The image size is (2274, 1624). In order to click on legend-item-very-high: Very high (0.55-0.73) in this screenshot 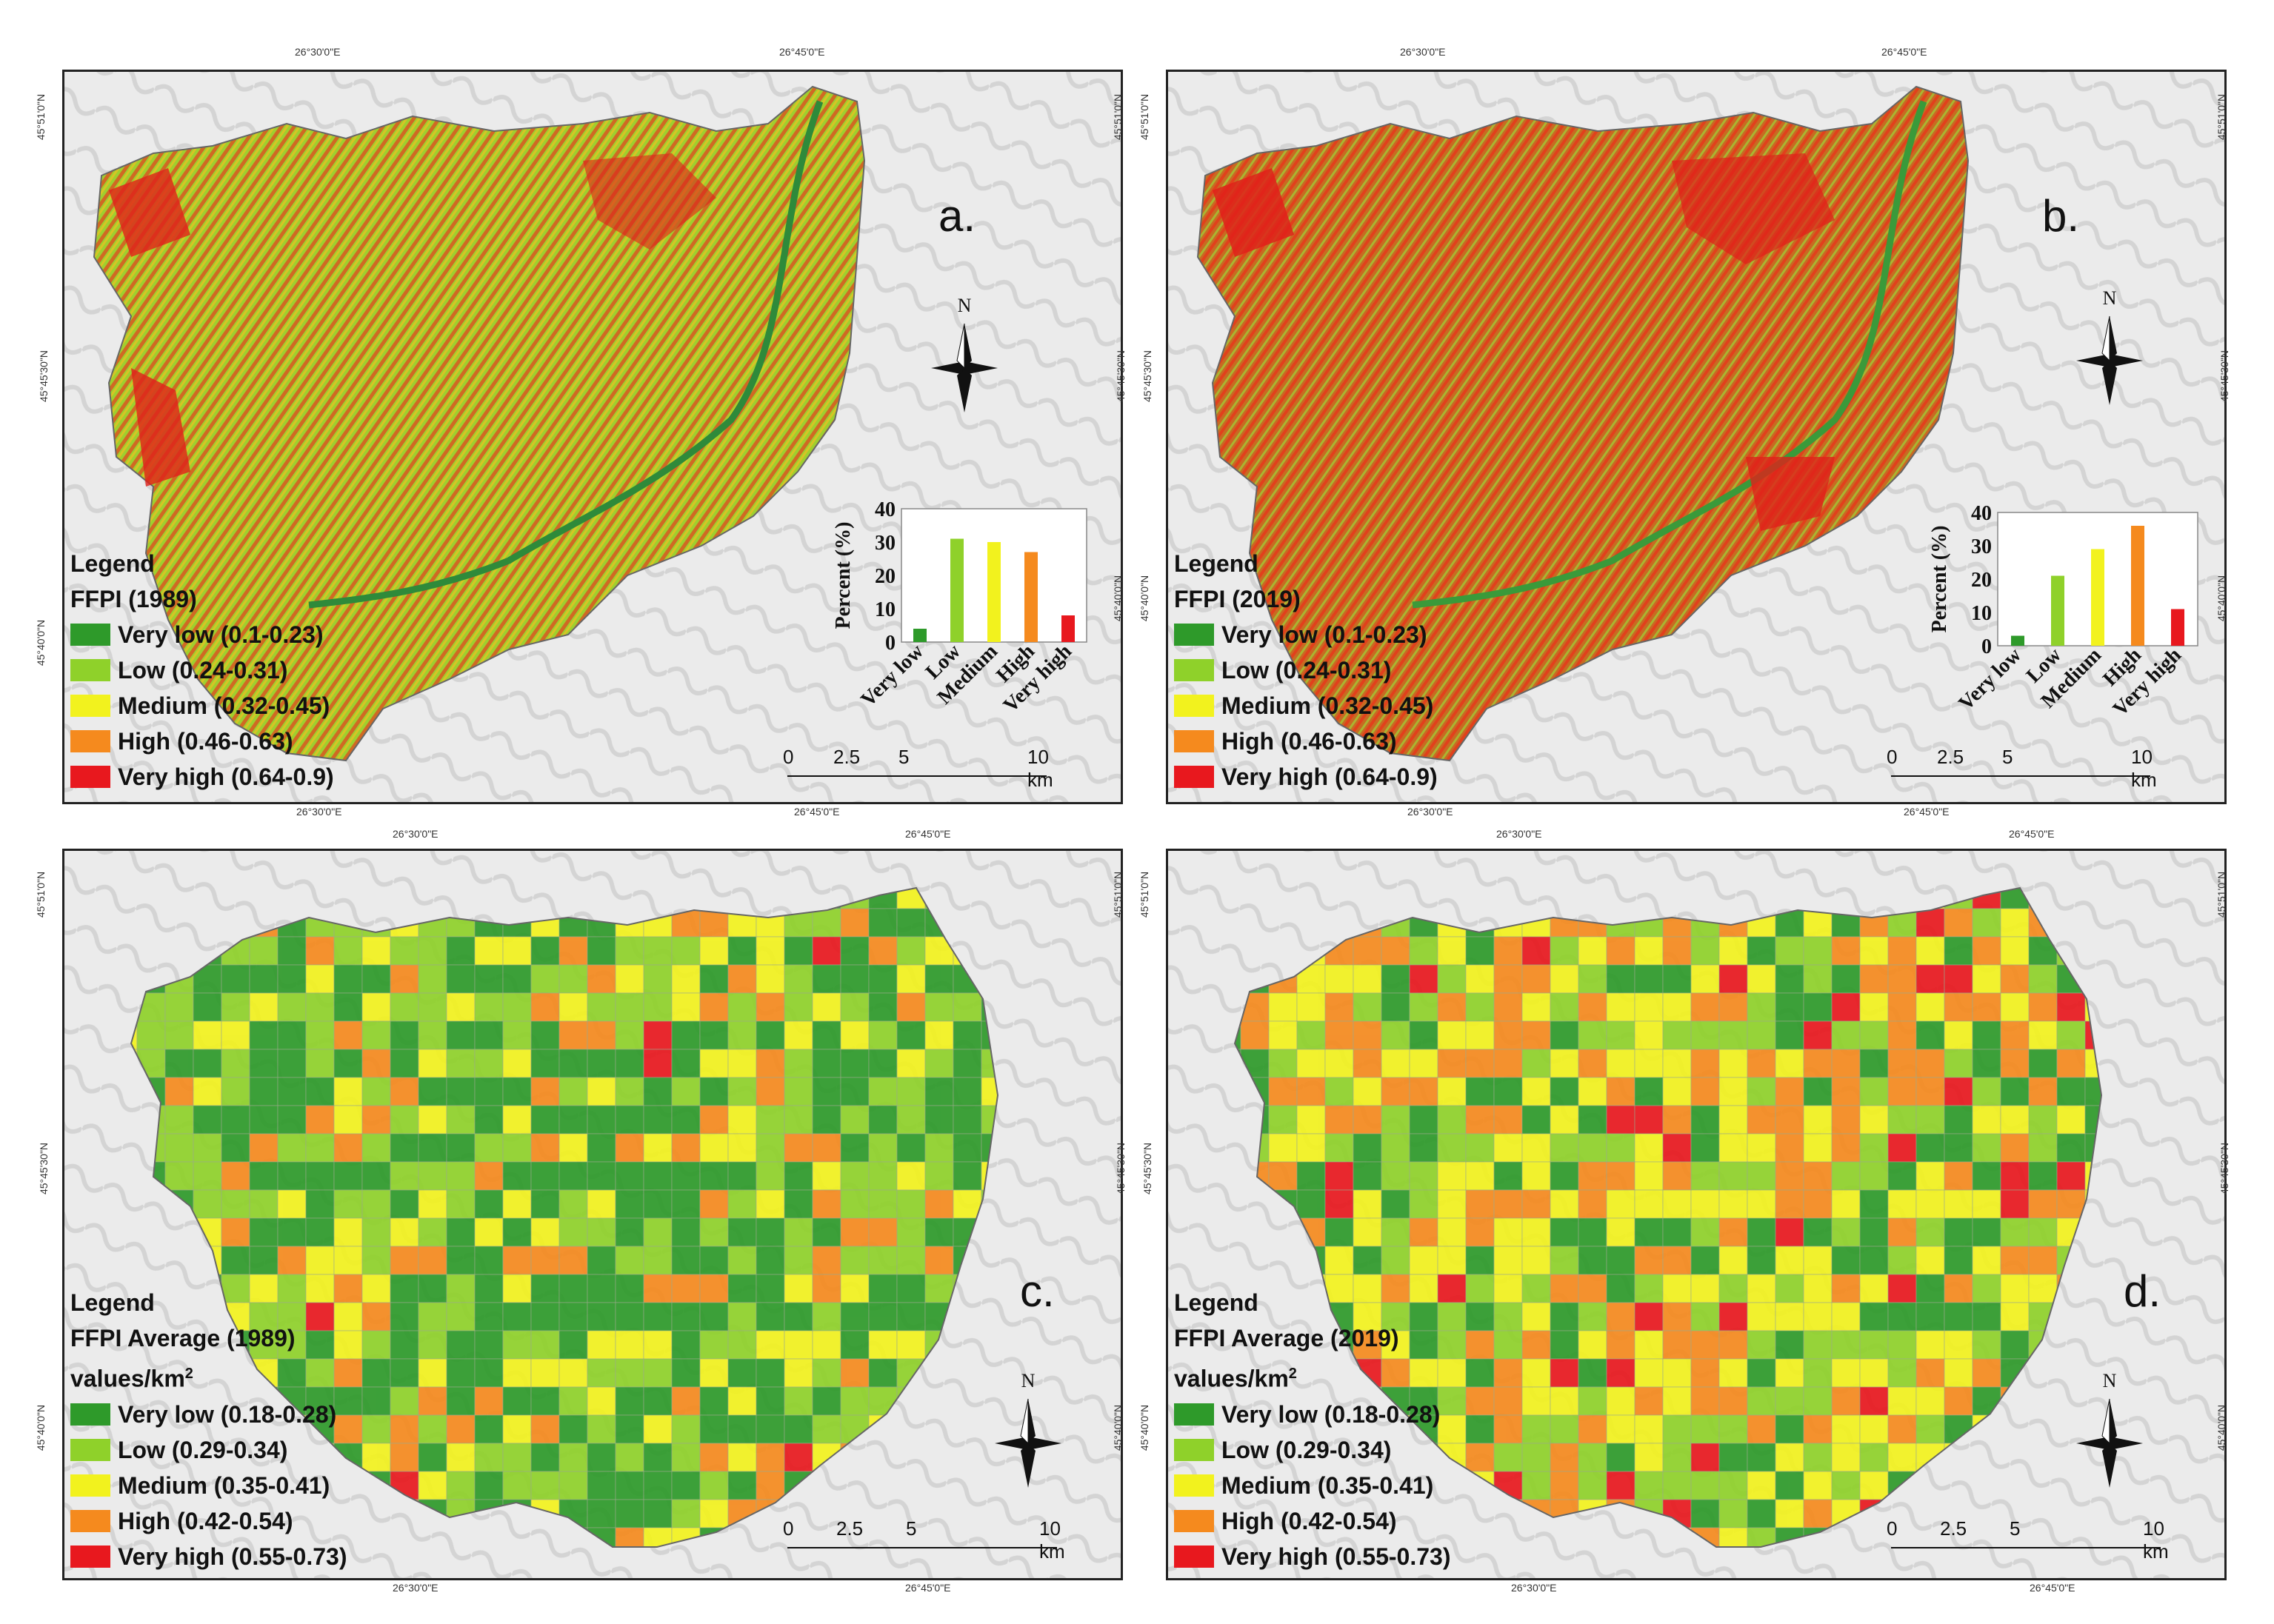, I will do `click(1312, 1556)`.